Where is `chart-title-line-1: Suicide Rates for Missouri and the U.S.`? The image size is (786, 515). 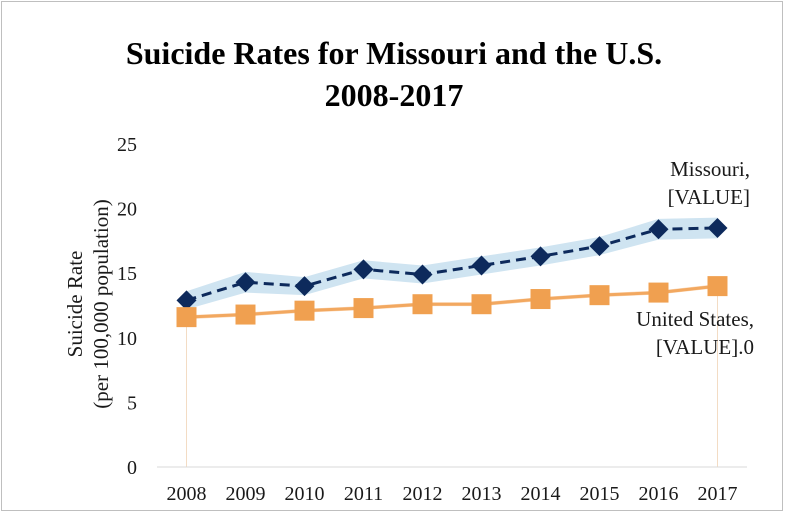
chart-title-line-1: Suicide Rates for Missouri and the U.S. is located at coordinates (394, 53).